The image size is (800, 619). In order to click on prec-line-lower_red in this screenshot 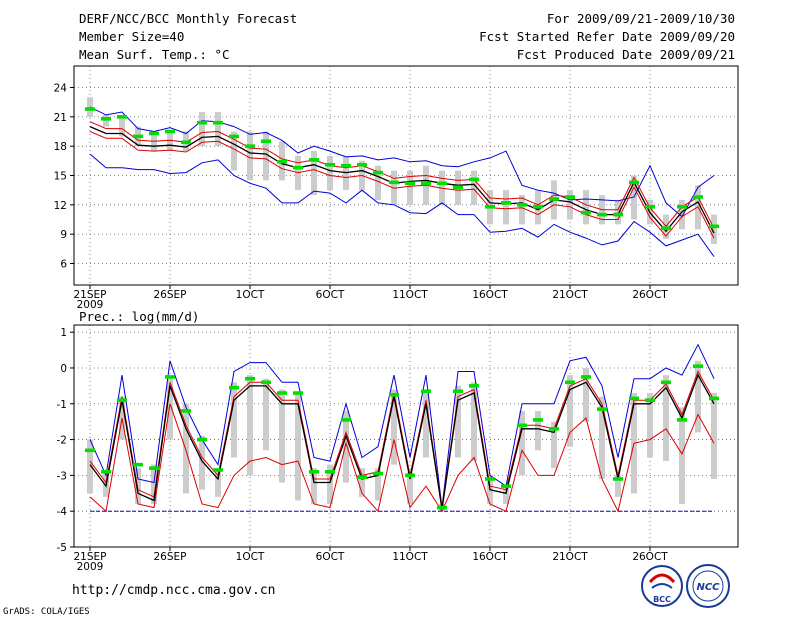, I will do `click(402, 458)`.